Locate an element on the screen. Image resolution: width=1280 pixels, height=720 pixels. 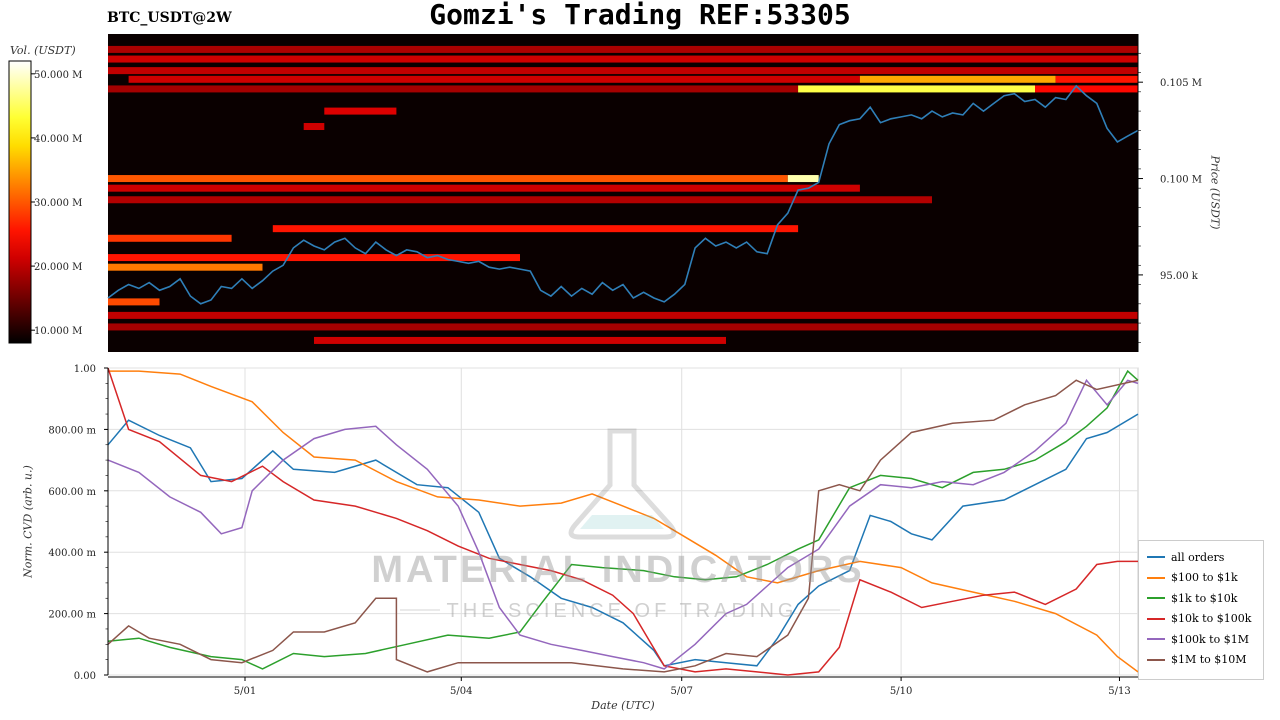
cvd-y-tick-label: 0.00 is located at coordinates (85, 676).